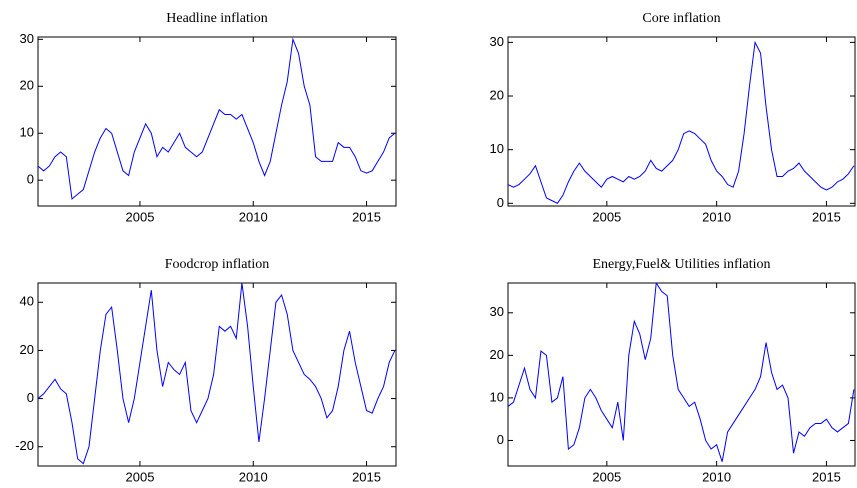 The height and width of the screenshot is (488, 857). I want to click on subplot-title: Foodcrop inflation, so click(217, 264).